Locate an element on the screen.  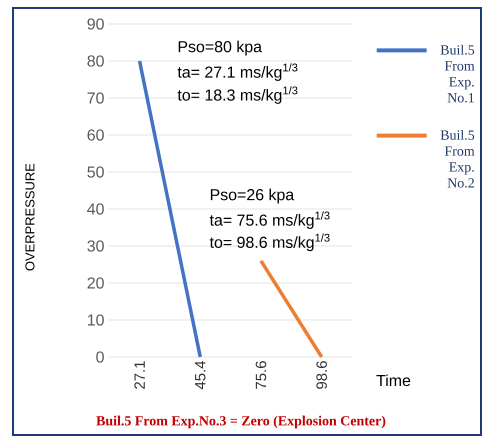
y-axis-title: OVERPRESSURE is located at coordinates (30, 217).